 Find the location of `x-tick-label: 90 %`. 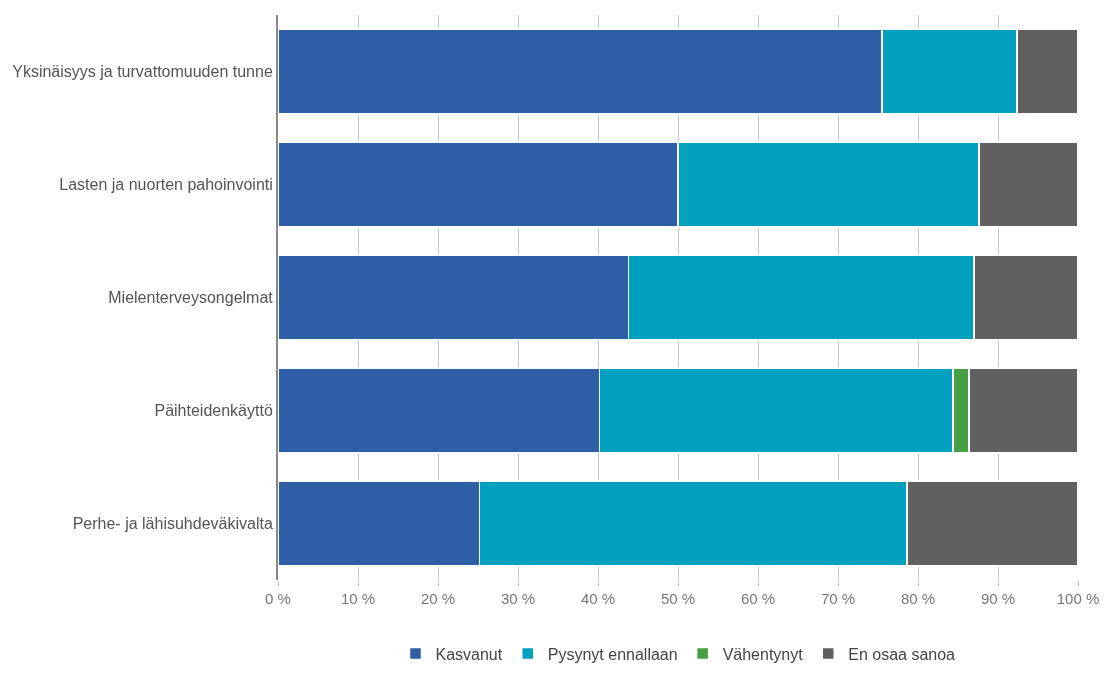

x-tick-label: 90 % is located at coordinates (998, 598).